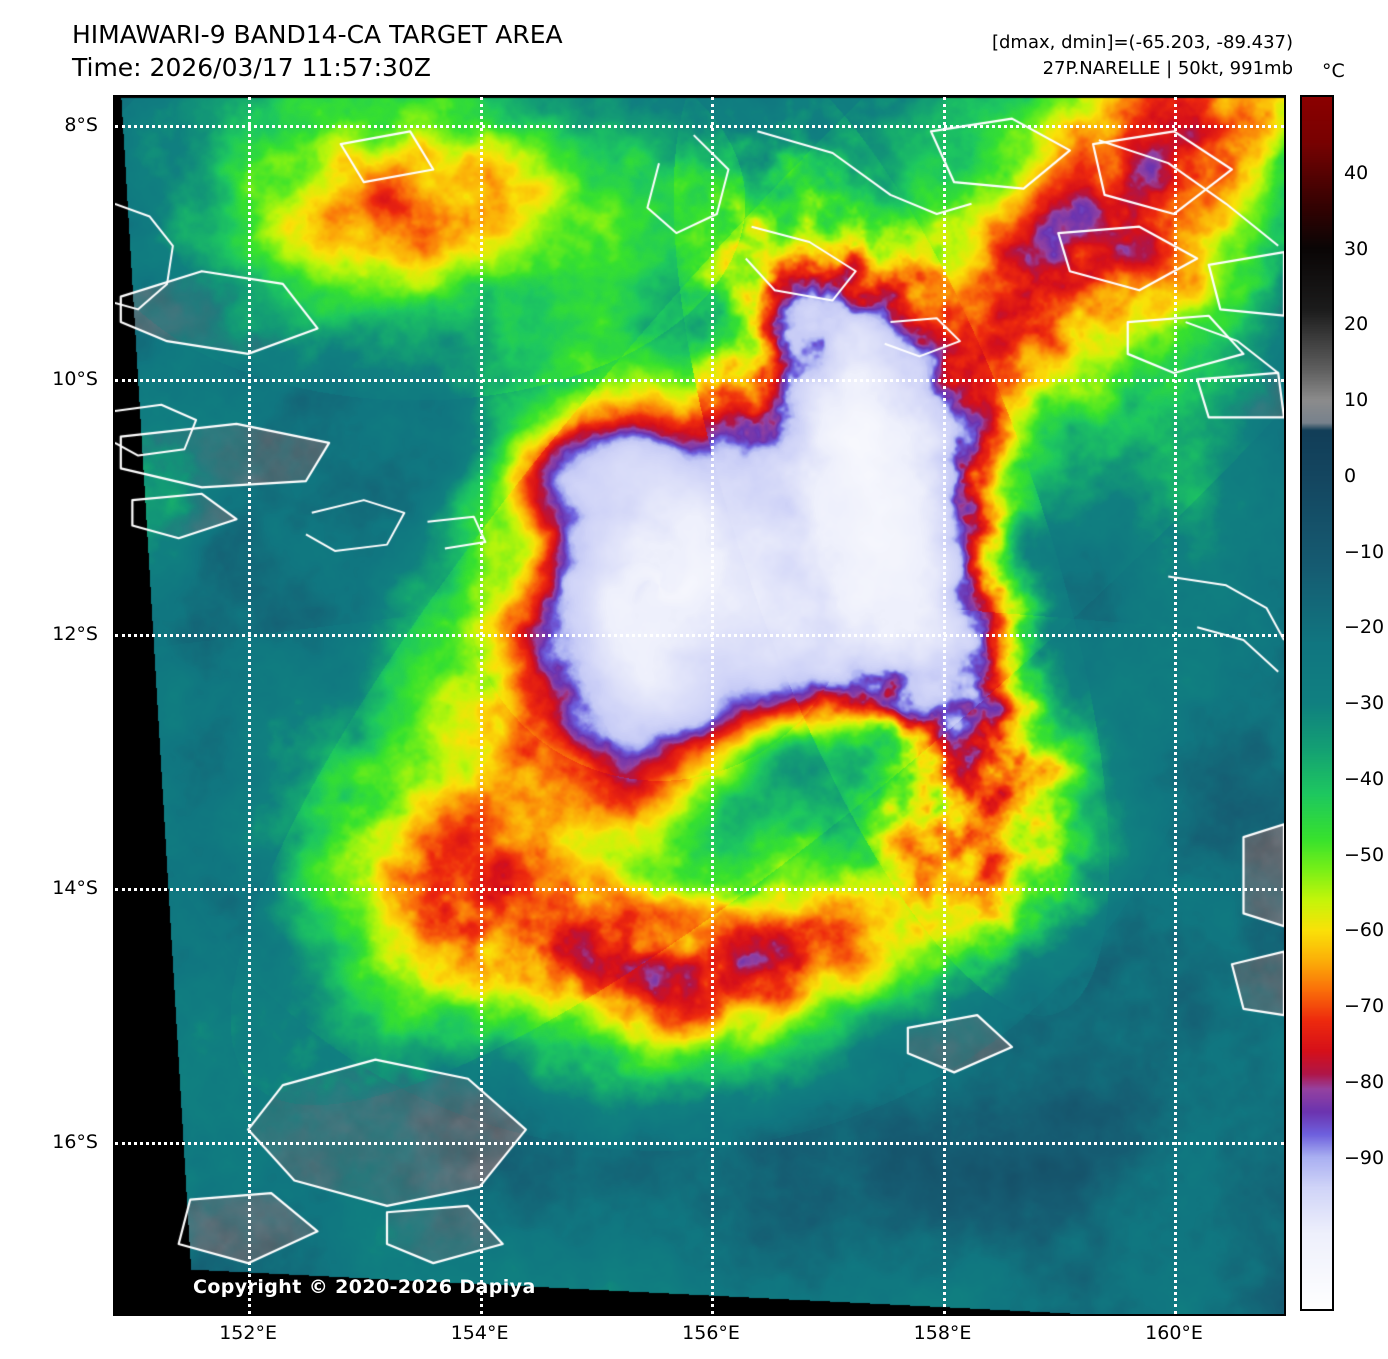  I want to click on page-title: HIMAWARI-9 BAND14-CA TARGET AREA, so click(317, 34).